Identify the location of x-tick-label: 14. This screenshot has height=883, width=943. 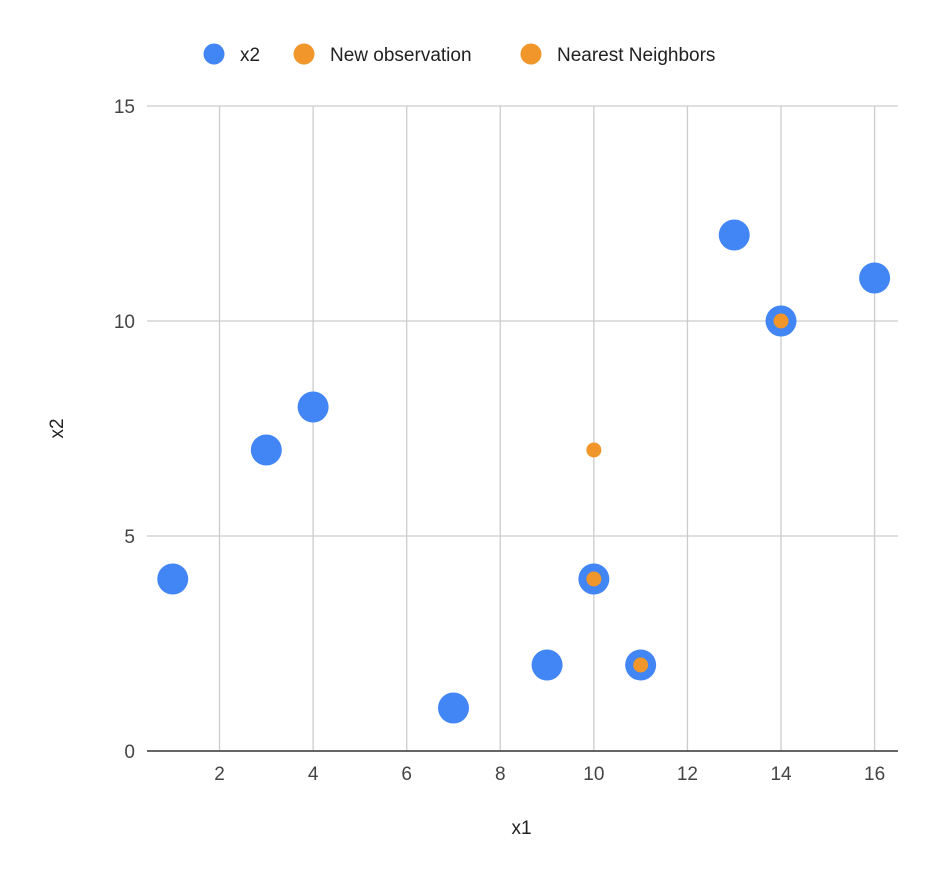
(781, 774).